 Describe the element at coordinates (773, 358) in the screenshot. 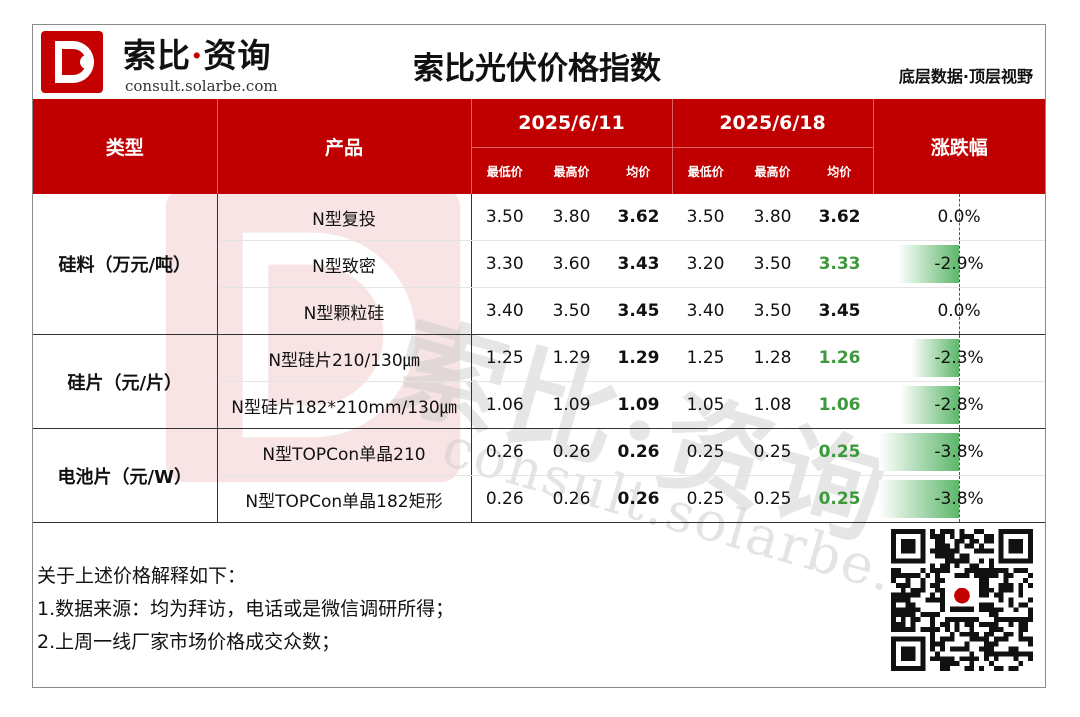

I see `price-max-2: 1.28` at that location.